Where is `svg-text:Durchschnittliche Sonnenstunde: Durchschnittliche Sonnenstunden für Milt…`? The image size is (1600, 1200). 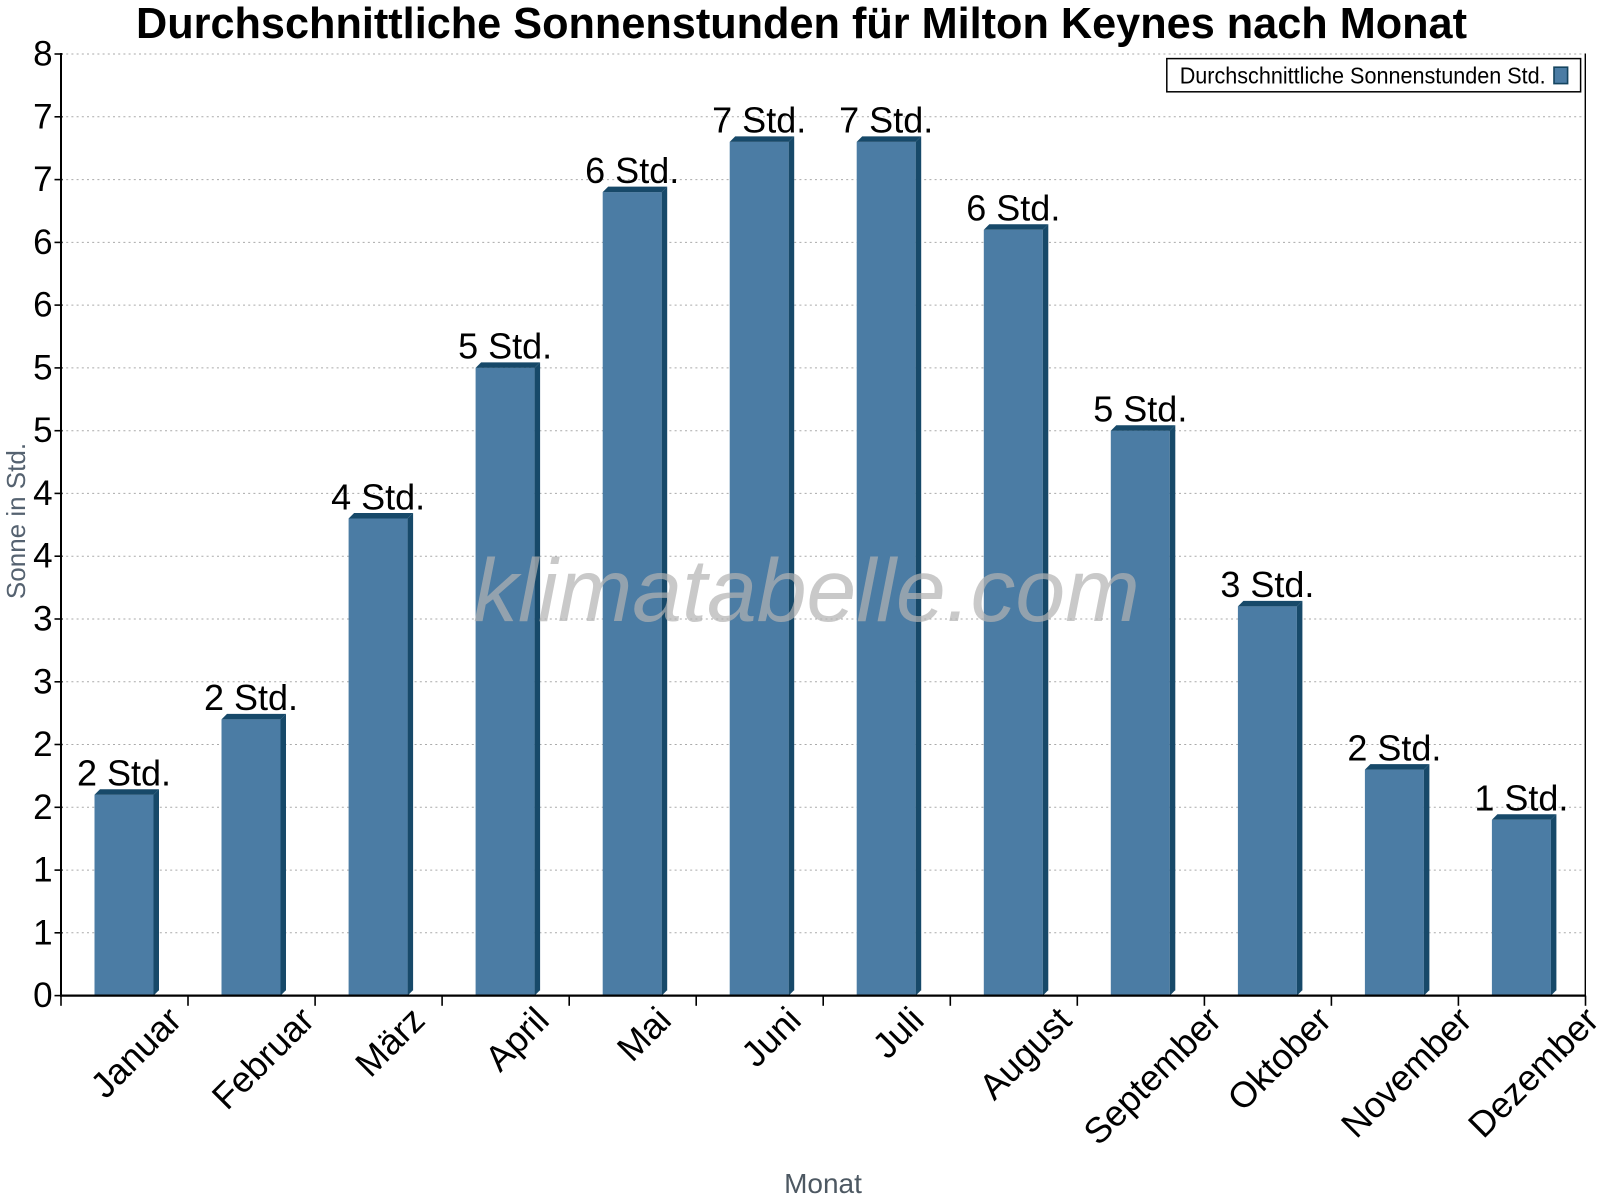
svg-text:Durchschnittliche Sonnenstunde: Durchschnittliche Sonnenstunden für Milt… is located at coordinates (801, 24).